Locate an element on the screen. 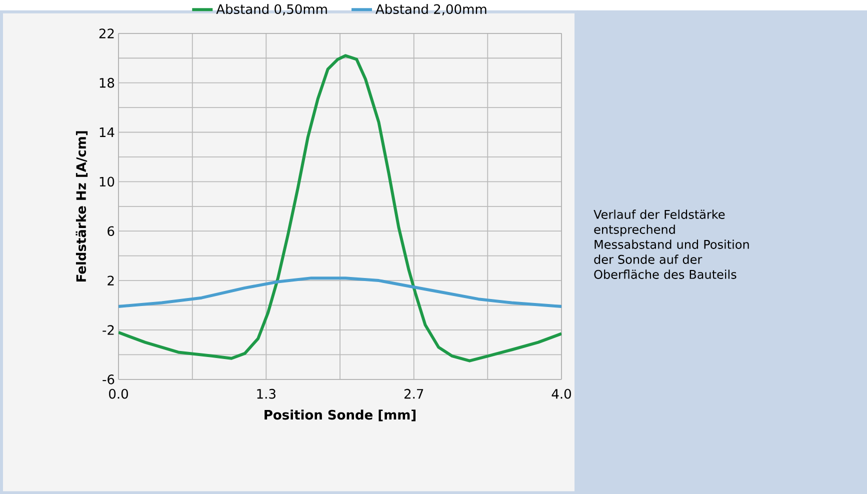  x-axis-title: Position Sonde [mm] is located at coordinates (340, 415).